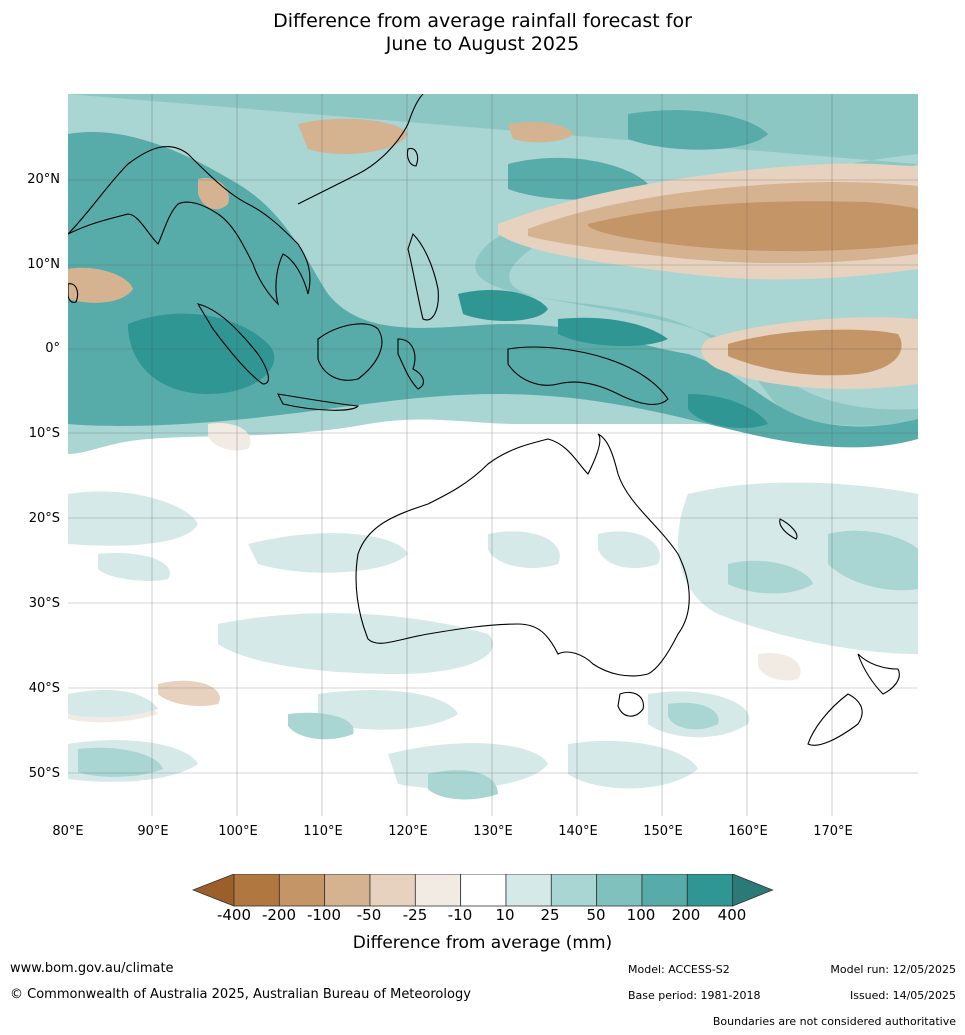  Describe the element at coordinates (833, 831) in the screenshot. I see `lon-label-170e: 170°E` at that location.